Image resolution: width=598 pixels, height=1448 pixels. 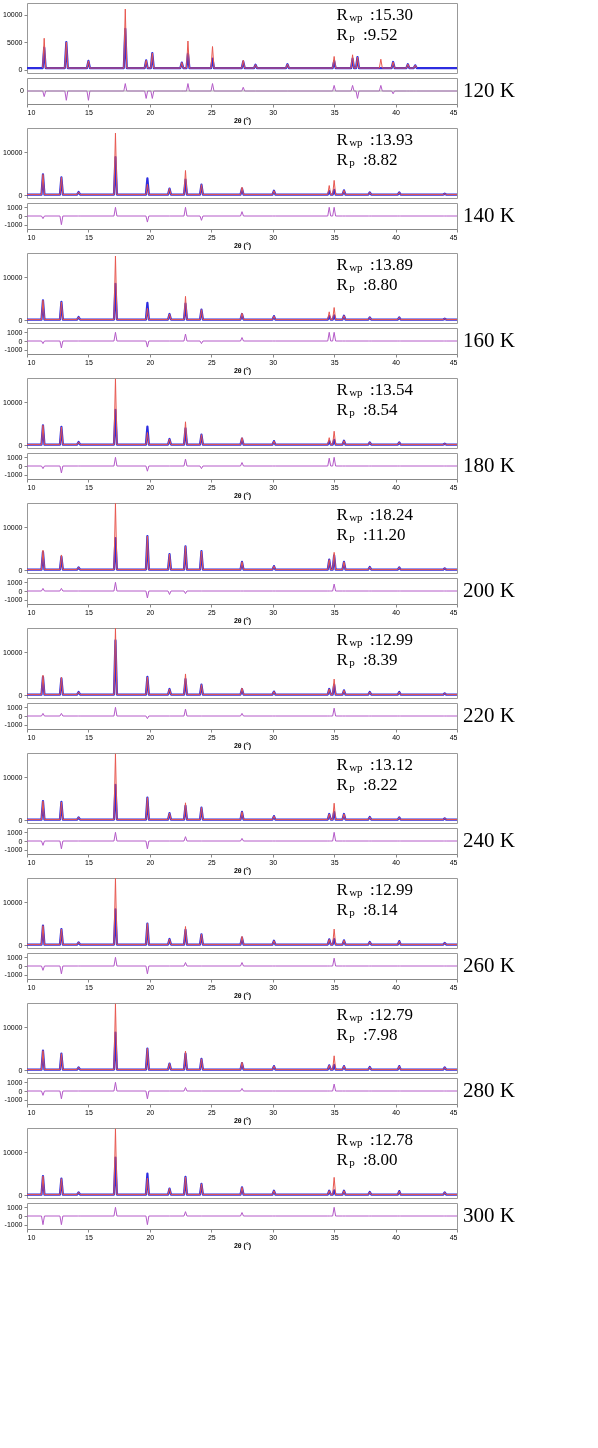 What do you see at coordinates (489, 340) in the screenshot?
I see `text: 160 K` at bounding box center [489, 340].